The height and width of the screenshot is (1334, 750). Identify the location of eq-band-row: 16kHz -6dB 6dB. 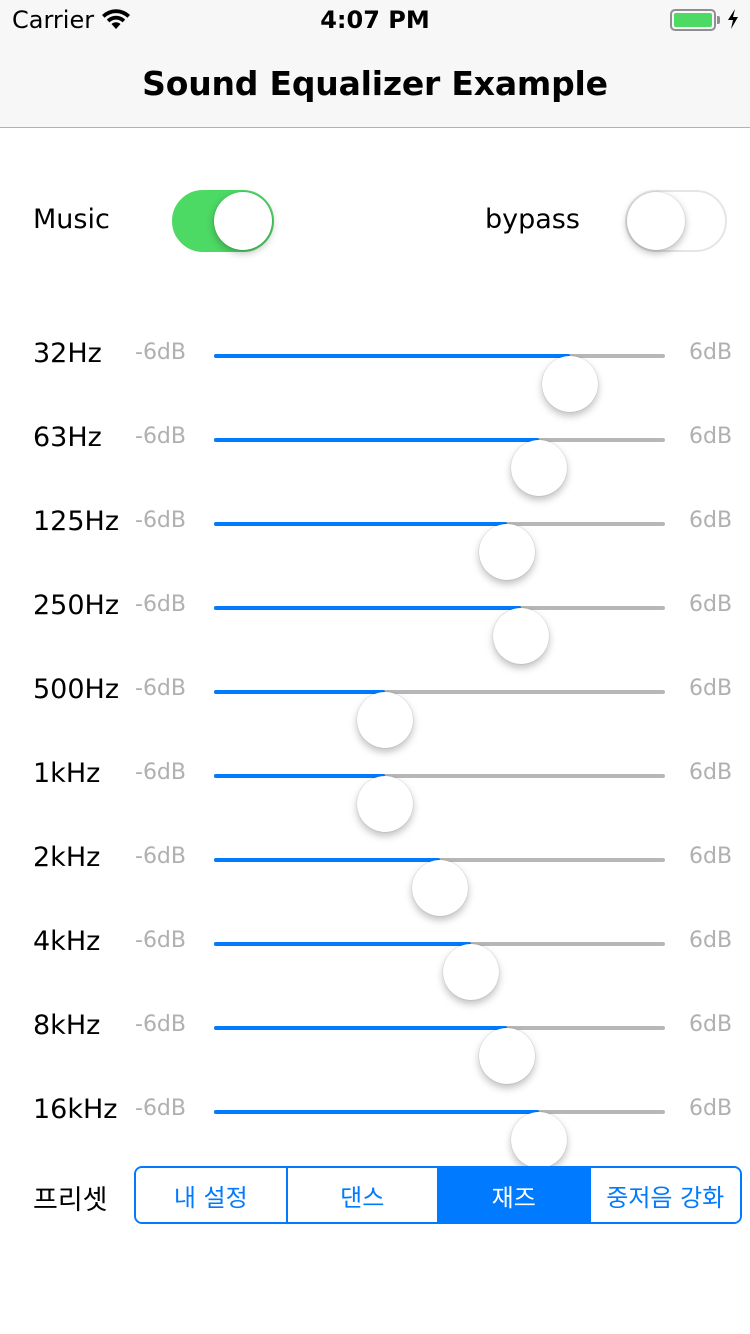
(375, 1125).